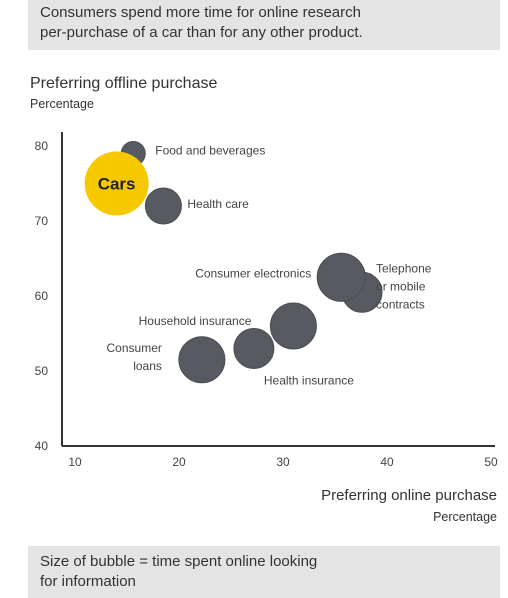 This screenshot has height=598, width=508. I want to click on label-health-care: Health care, so click(218, 204).